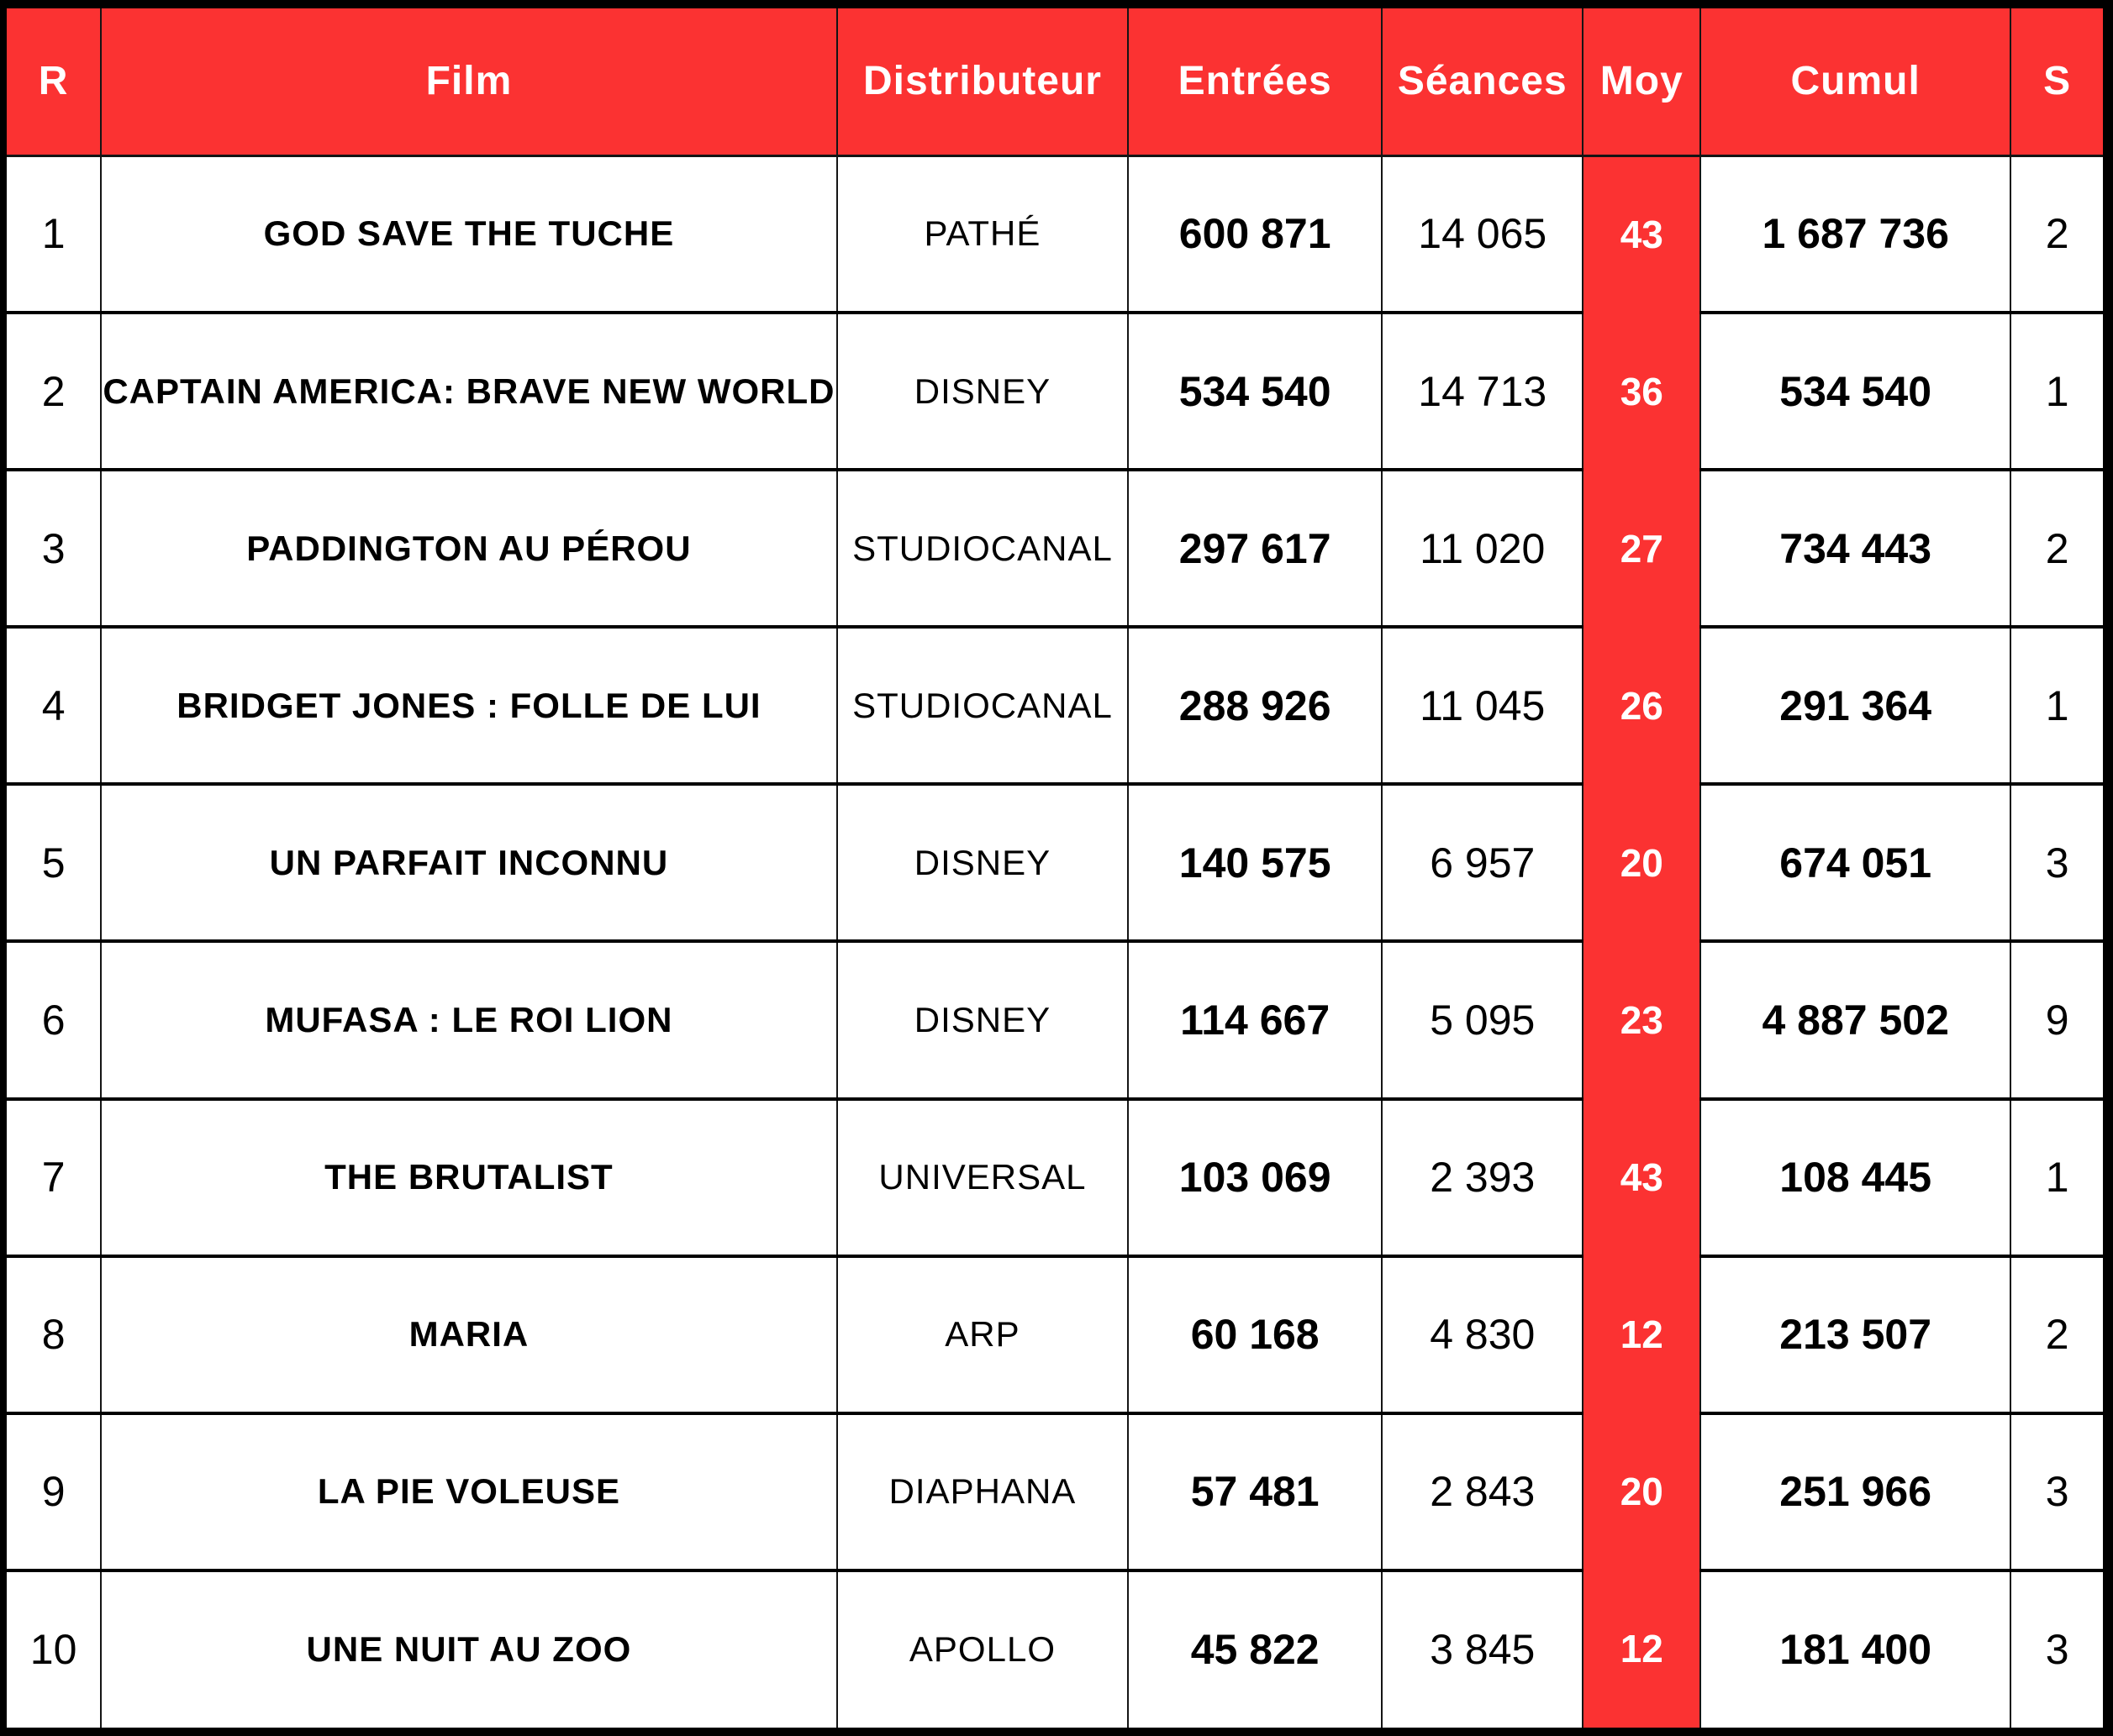 The width and height of the screenshot is (2113, 1736). What do you see at coordinates (1482, 1019) in the screenshot?
I see `cell-seances: 5 095` at bounding box center [1482, 1019].